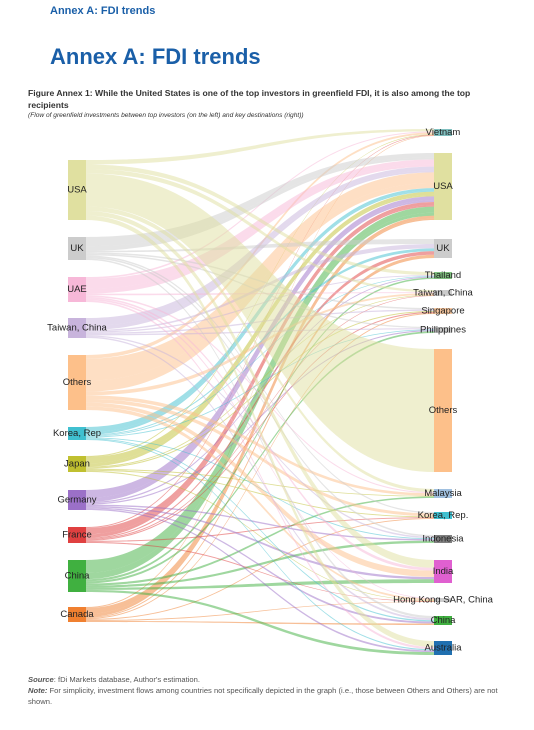 The image size is (534, 730). I want to click on source-label: Canada, so click(77, 614).